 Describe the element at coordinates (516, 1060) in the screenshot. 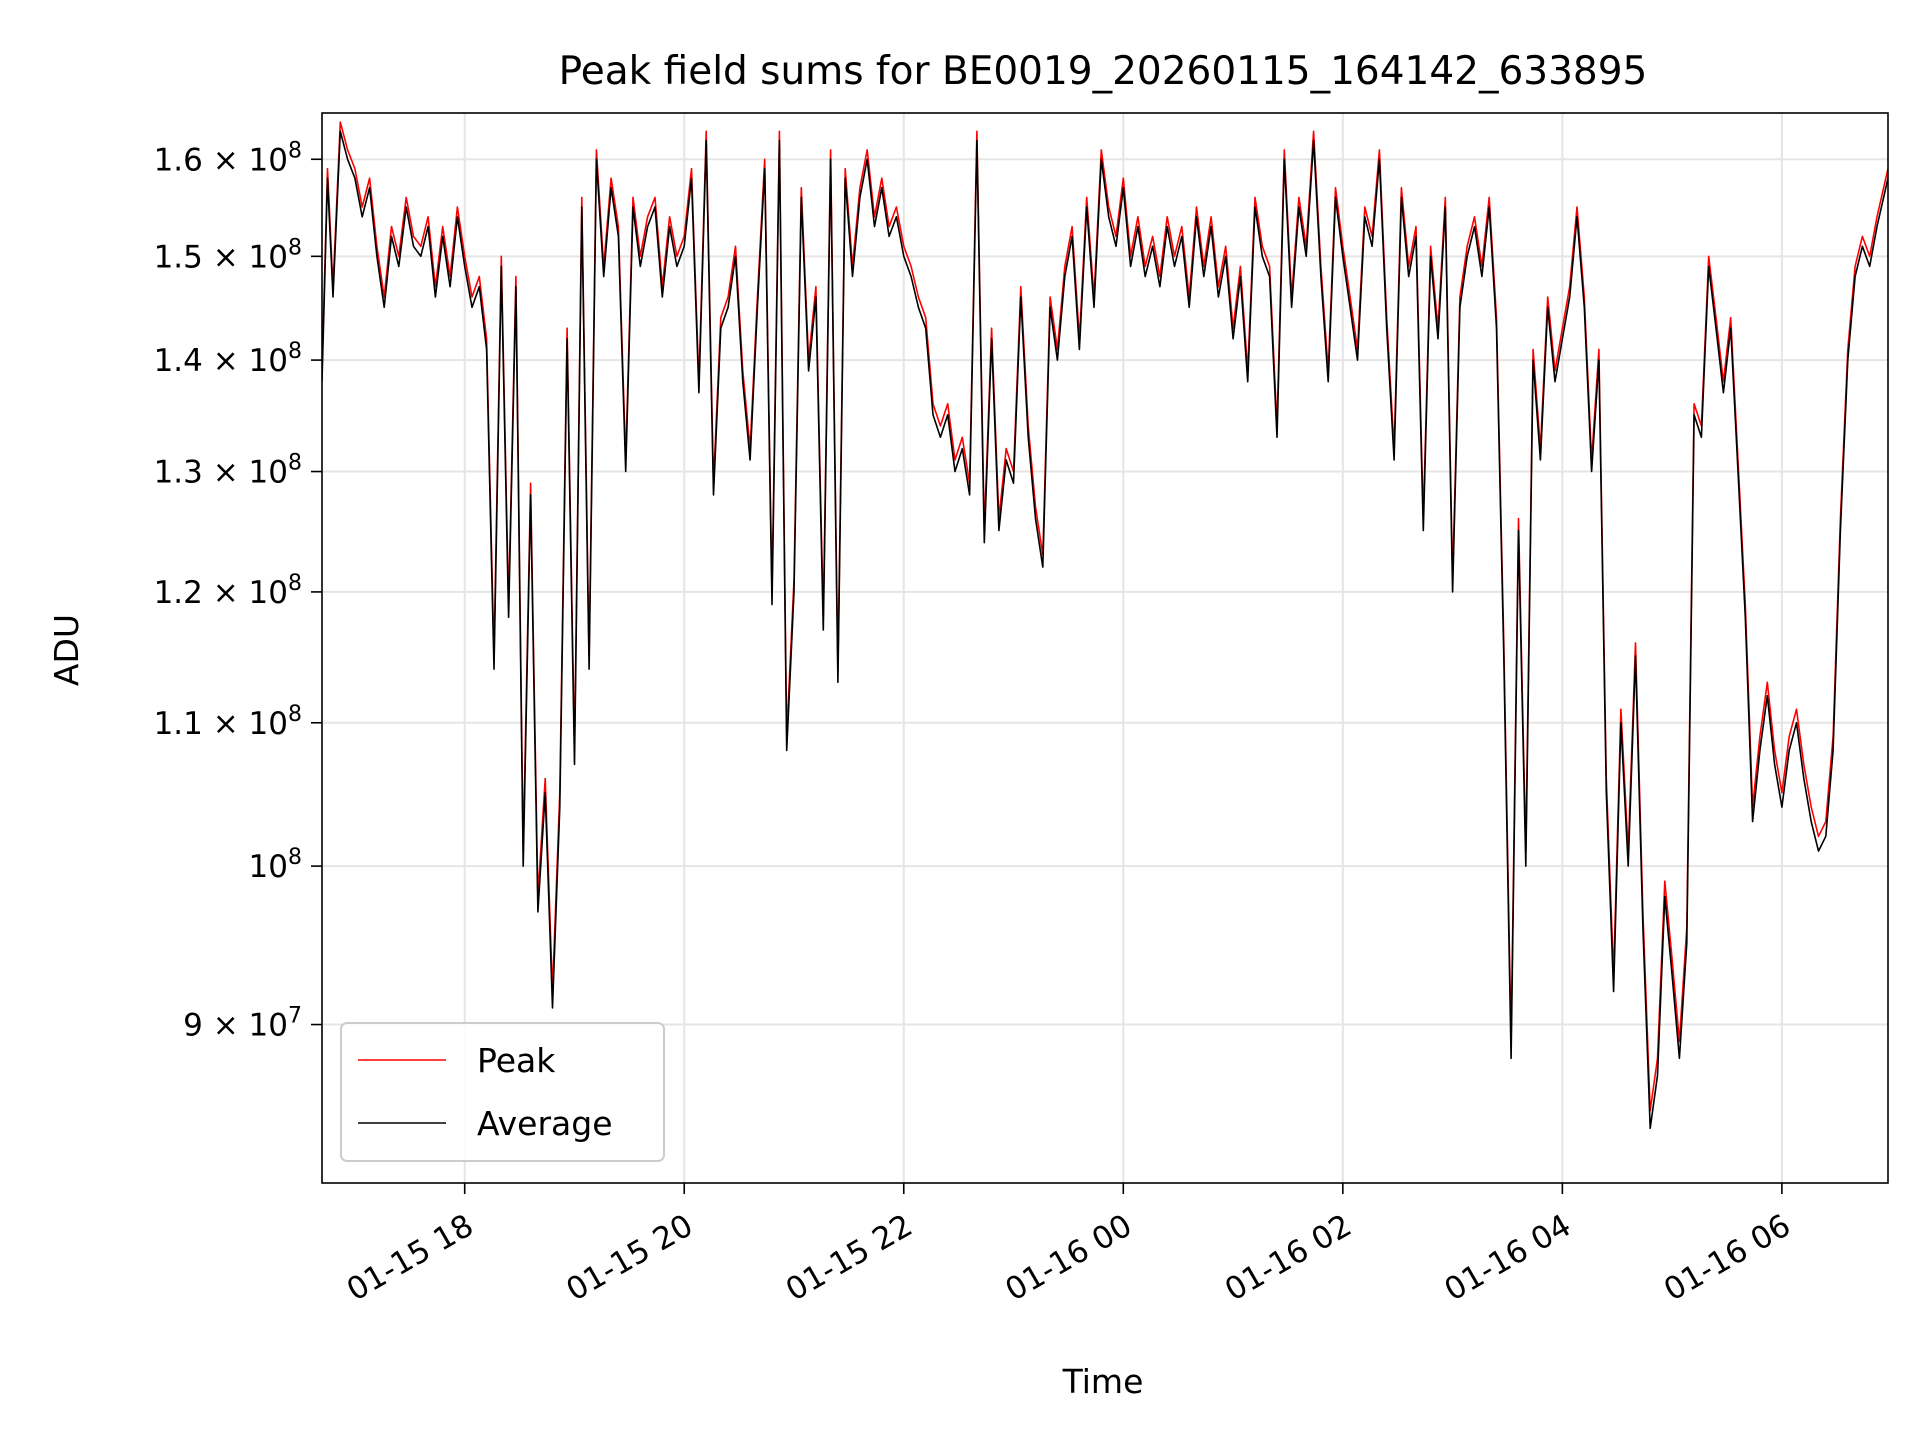

I see `legend-label-peak: Peak` at that location.